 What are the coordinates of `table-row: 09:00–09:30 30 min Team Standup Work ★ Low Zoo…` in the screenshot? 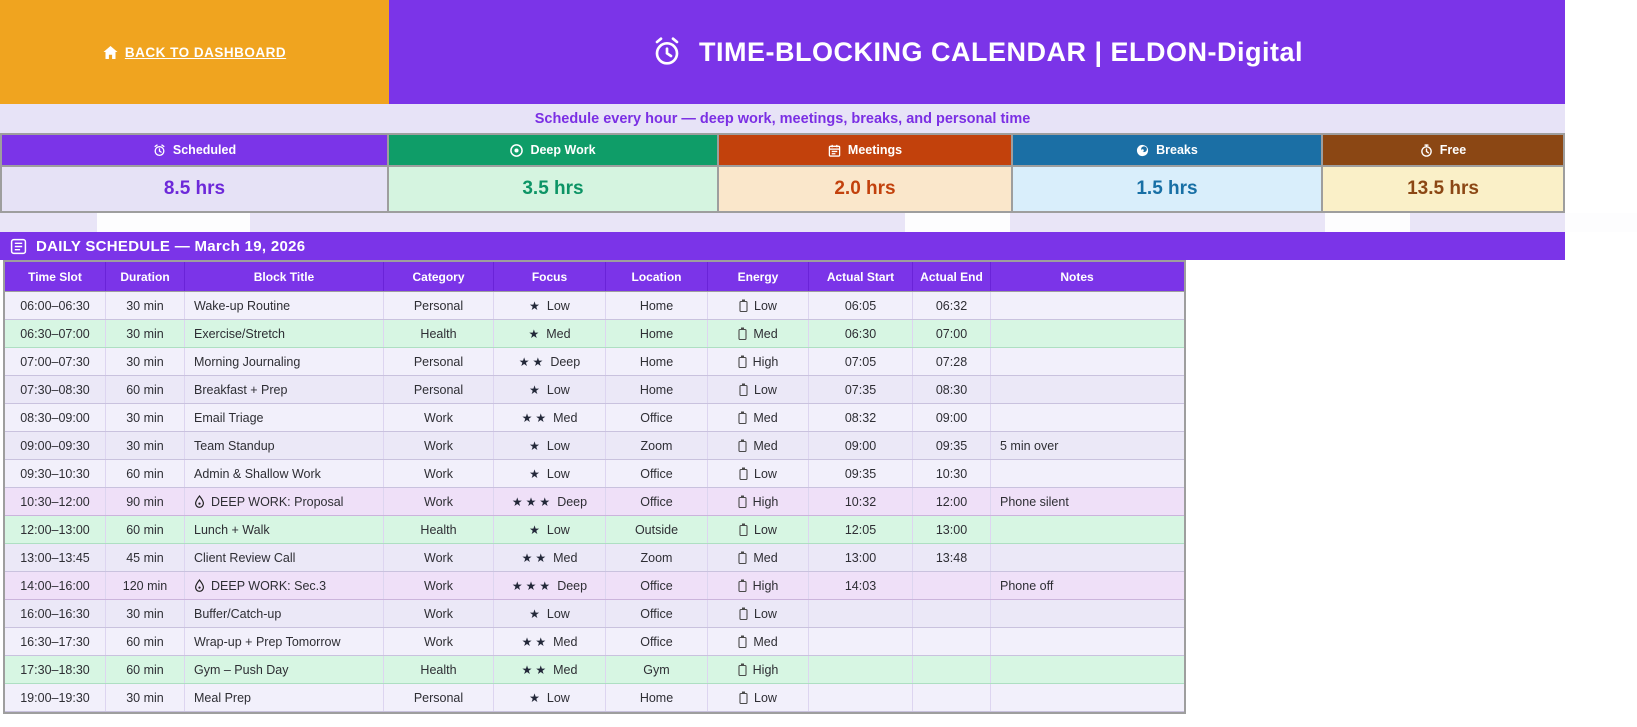 It's located at (594, 446).